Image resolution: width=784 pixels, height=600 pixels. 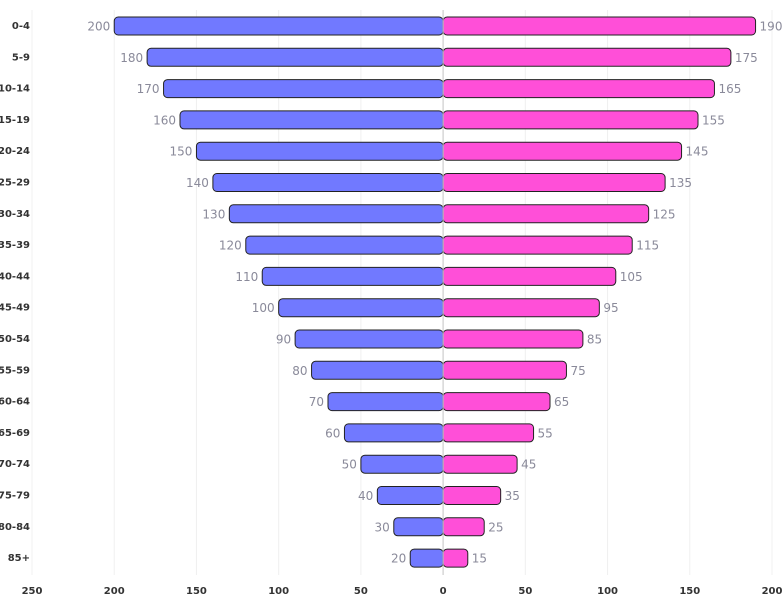 I want to click on category-label: 50-54, so click(x=15, y=339).